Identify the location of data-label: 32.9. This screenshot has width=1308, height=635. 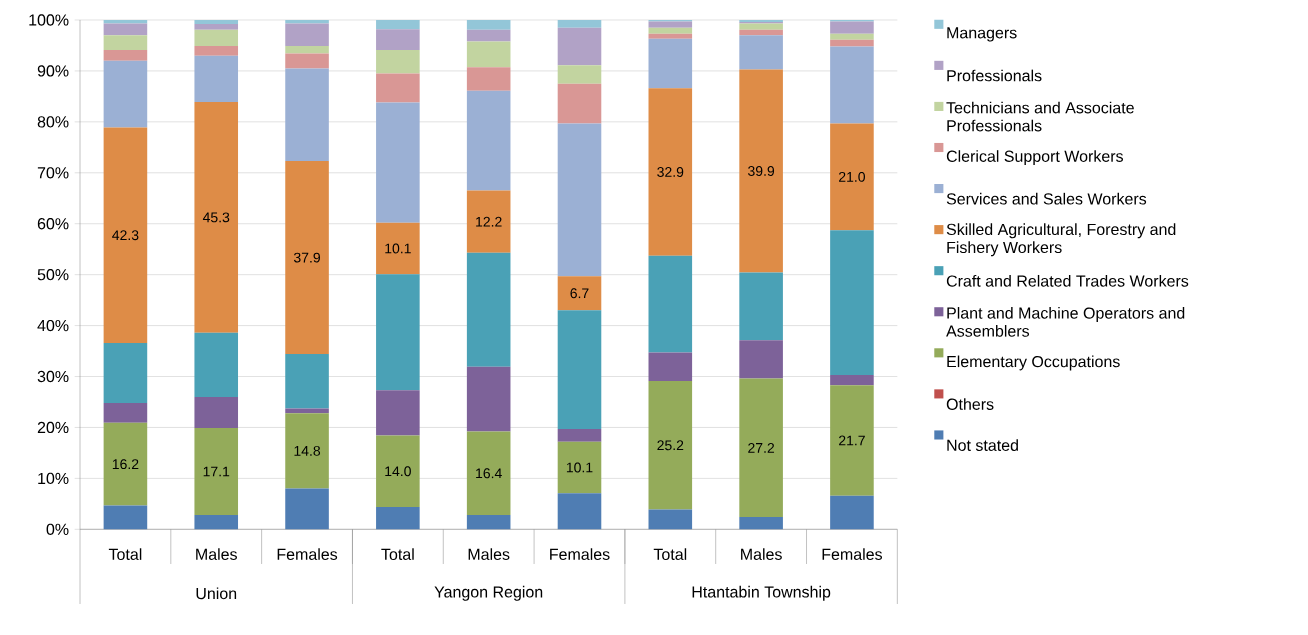
(670, 172).